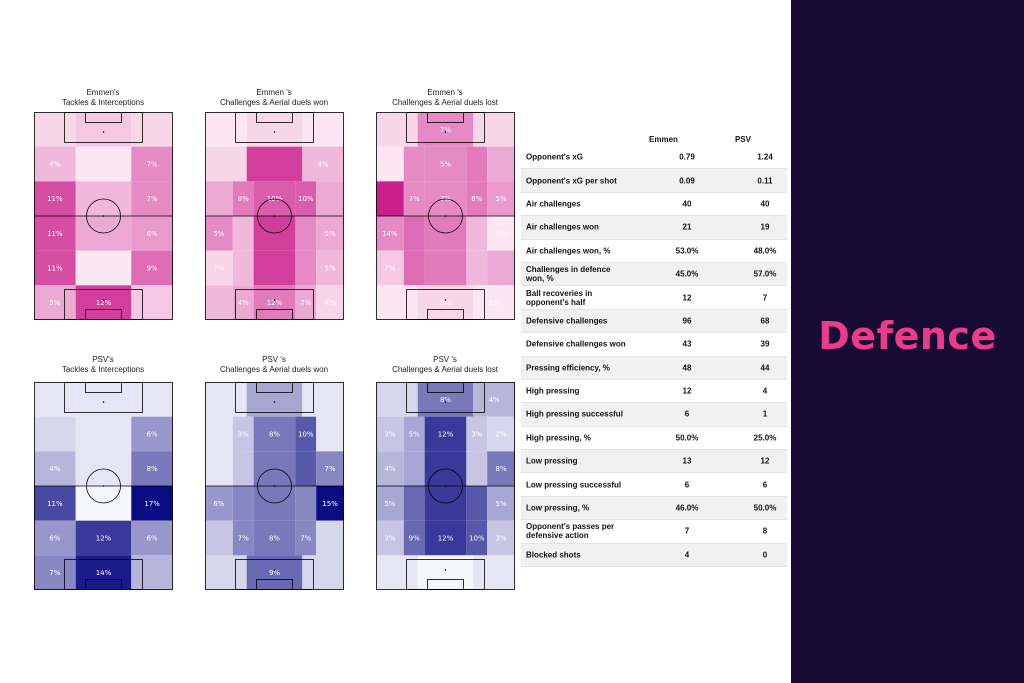 Image resolution: width=1024 pixels, height=683 pixels. Describe the element at coordinates (765, 274) in the screenshot. I see `stat-value-team2: 57.0%` at that location.